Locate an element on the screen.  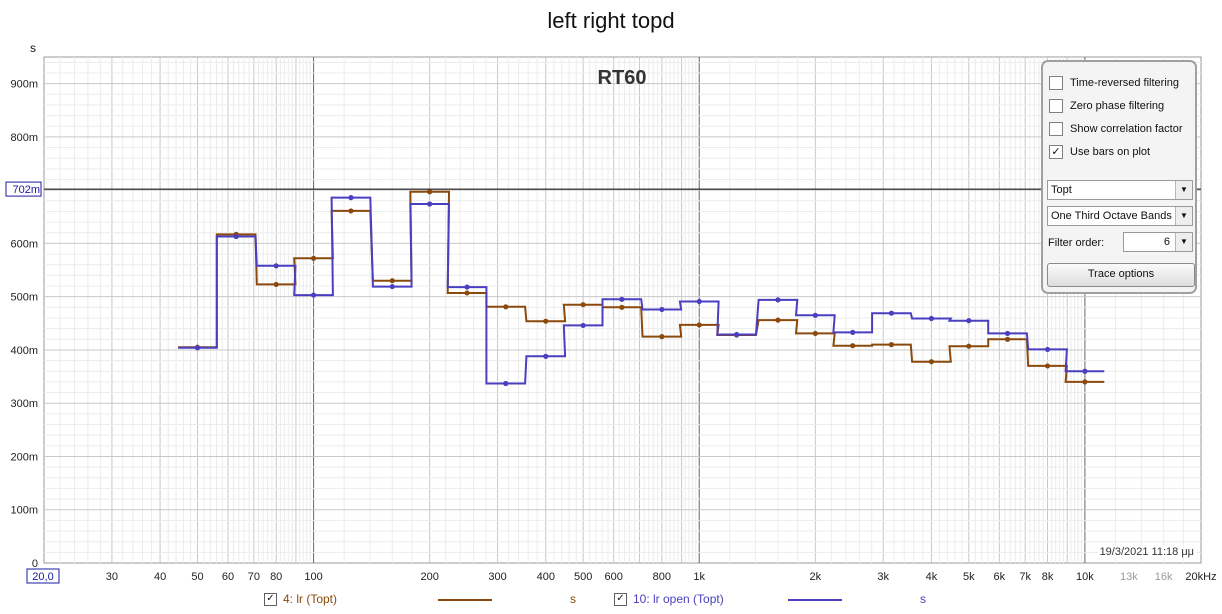
legend-item-series-1: ✓ 4: lr (Topt) is located at coordinates (300, 599).